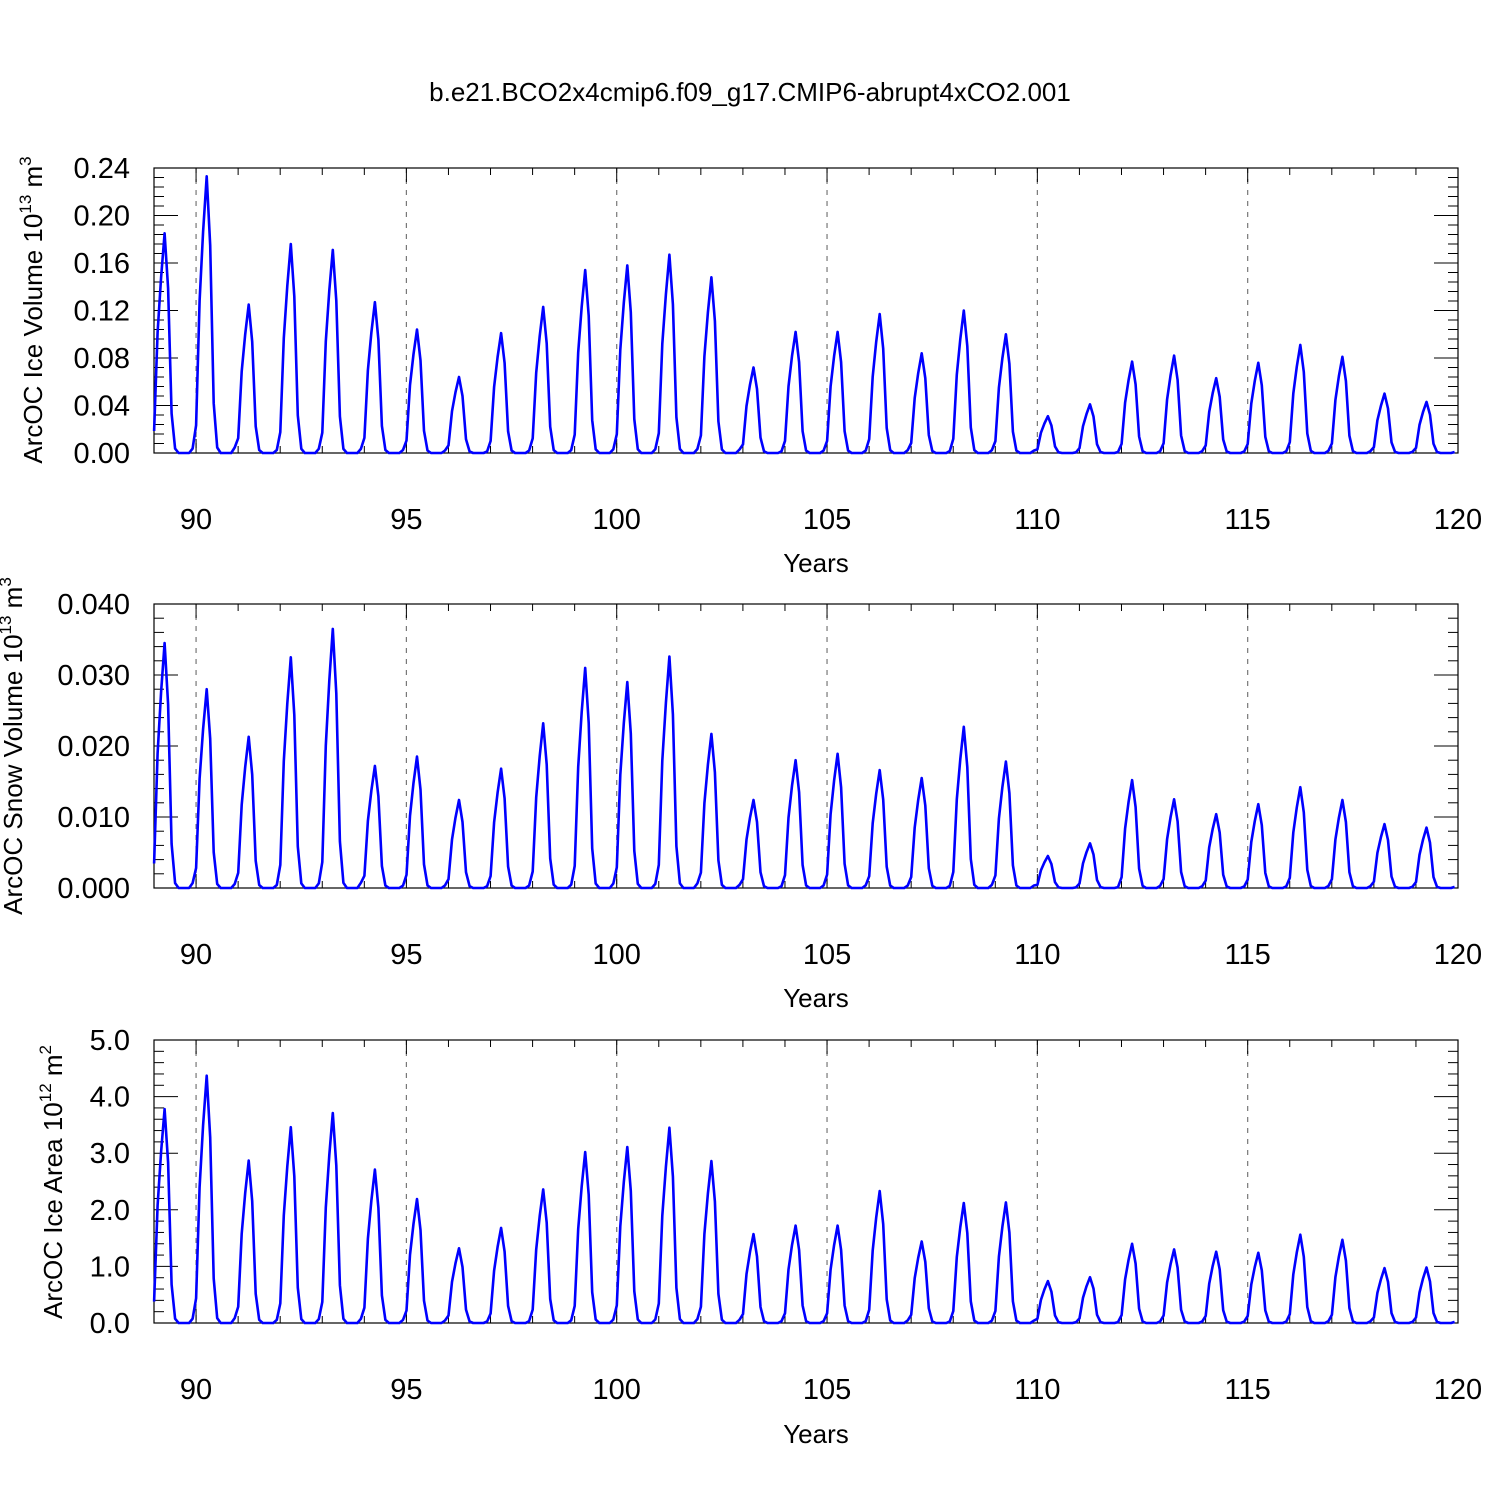 This screenshot has width=1500, height=1500. I want to click on y-tick-label: 0.040, so click(93, 605).